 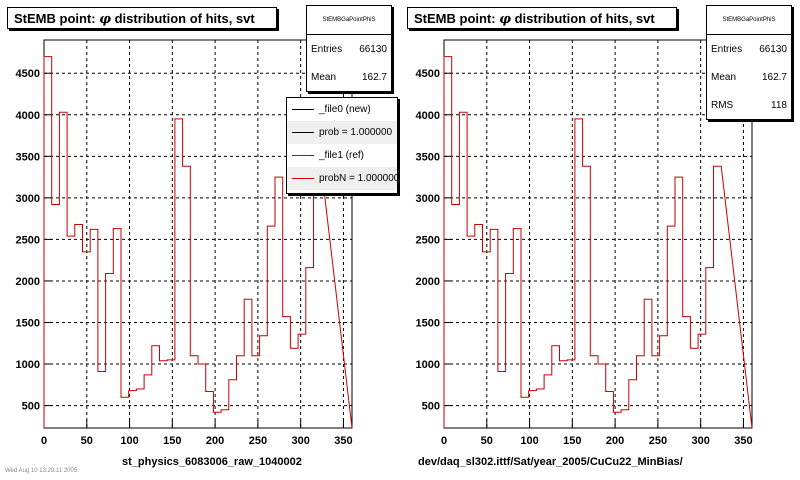 What do you see at coordinates (749, 105) in the screenshot?
I see `stats-row-rms: RMS 118` at bounding box center [749, 105].